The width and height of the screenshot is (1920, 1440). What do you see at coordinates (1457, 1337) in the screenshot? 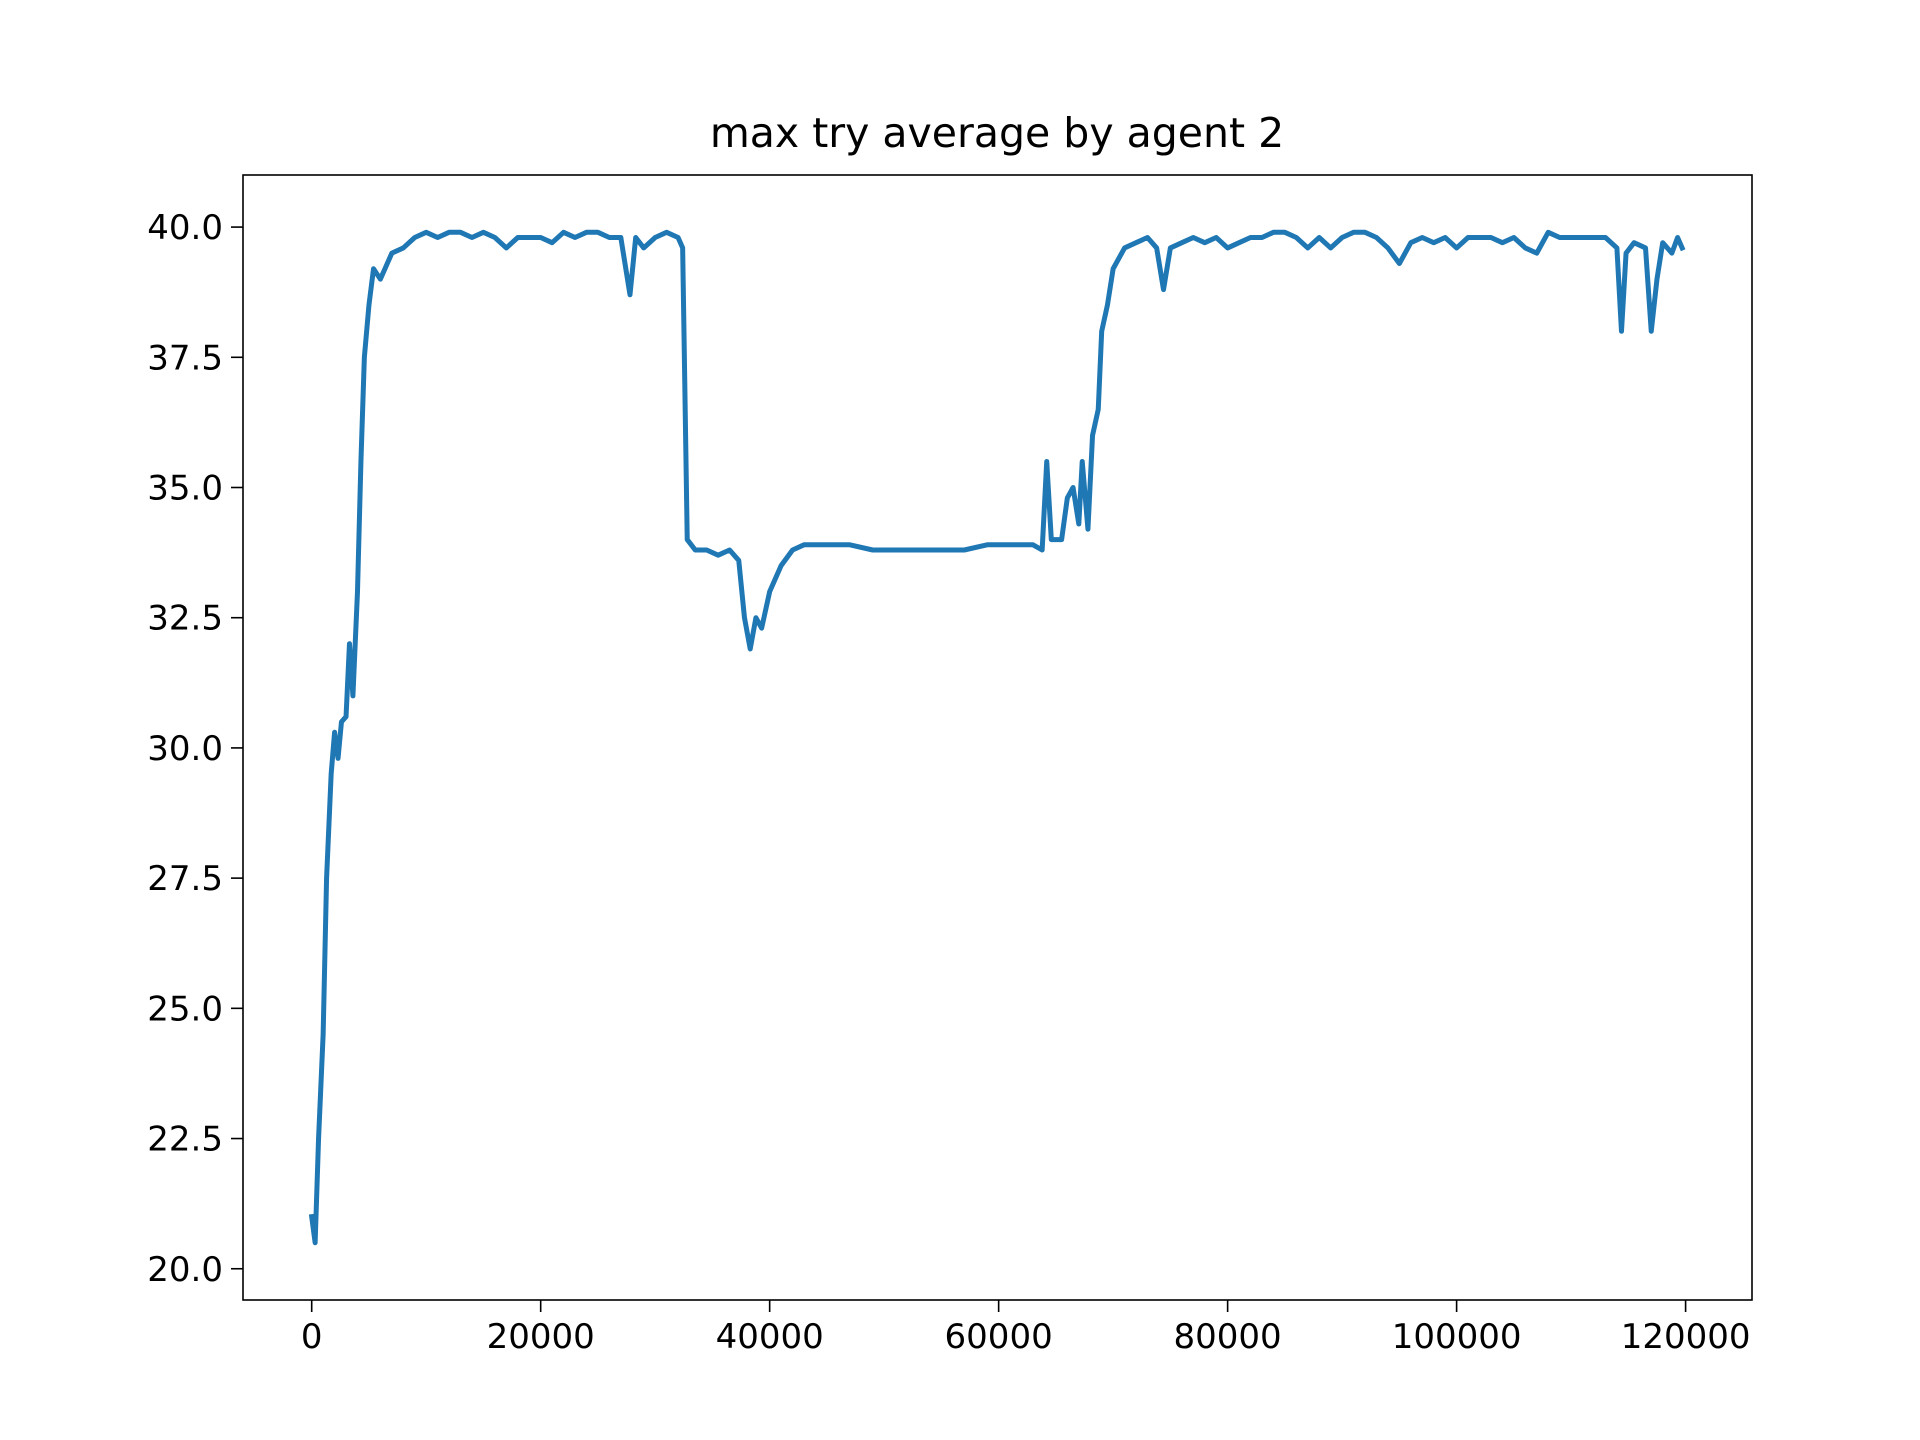
I see `x-tick-label: 100000` at bounding box center [1457, 1337].